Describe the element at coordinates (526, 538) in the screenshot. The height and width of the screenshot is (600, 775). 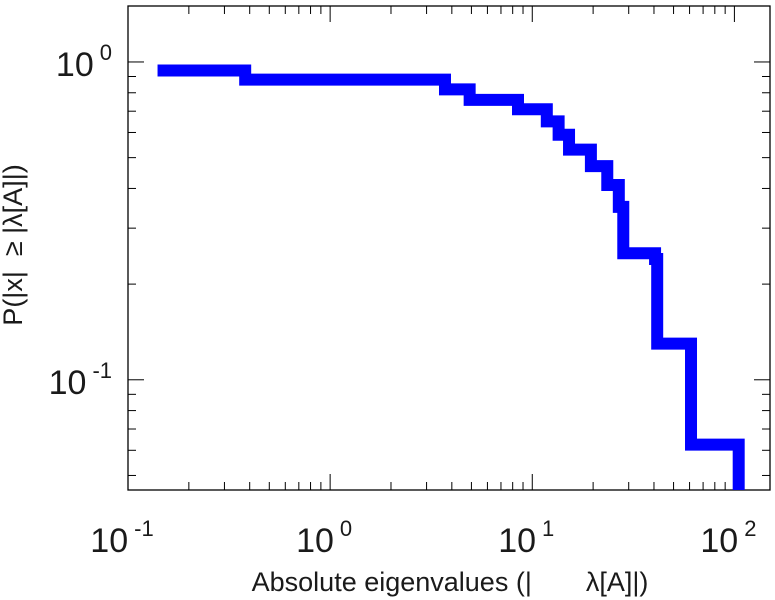
I see `x-tick-label: 10 1` at that location.